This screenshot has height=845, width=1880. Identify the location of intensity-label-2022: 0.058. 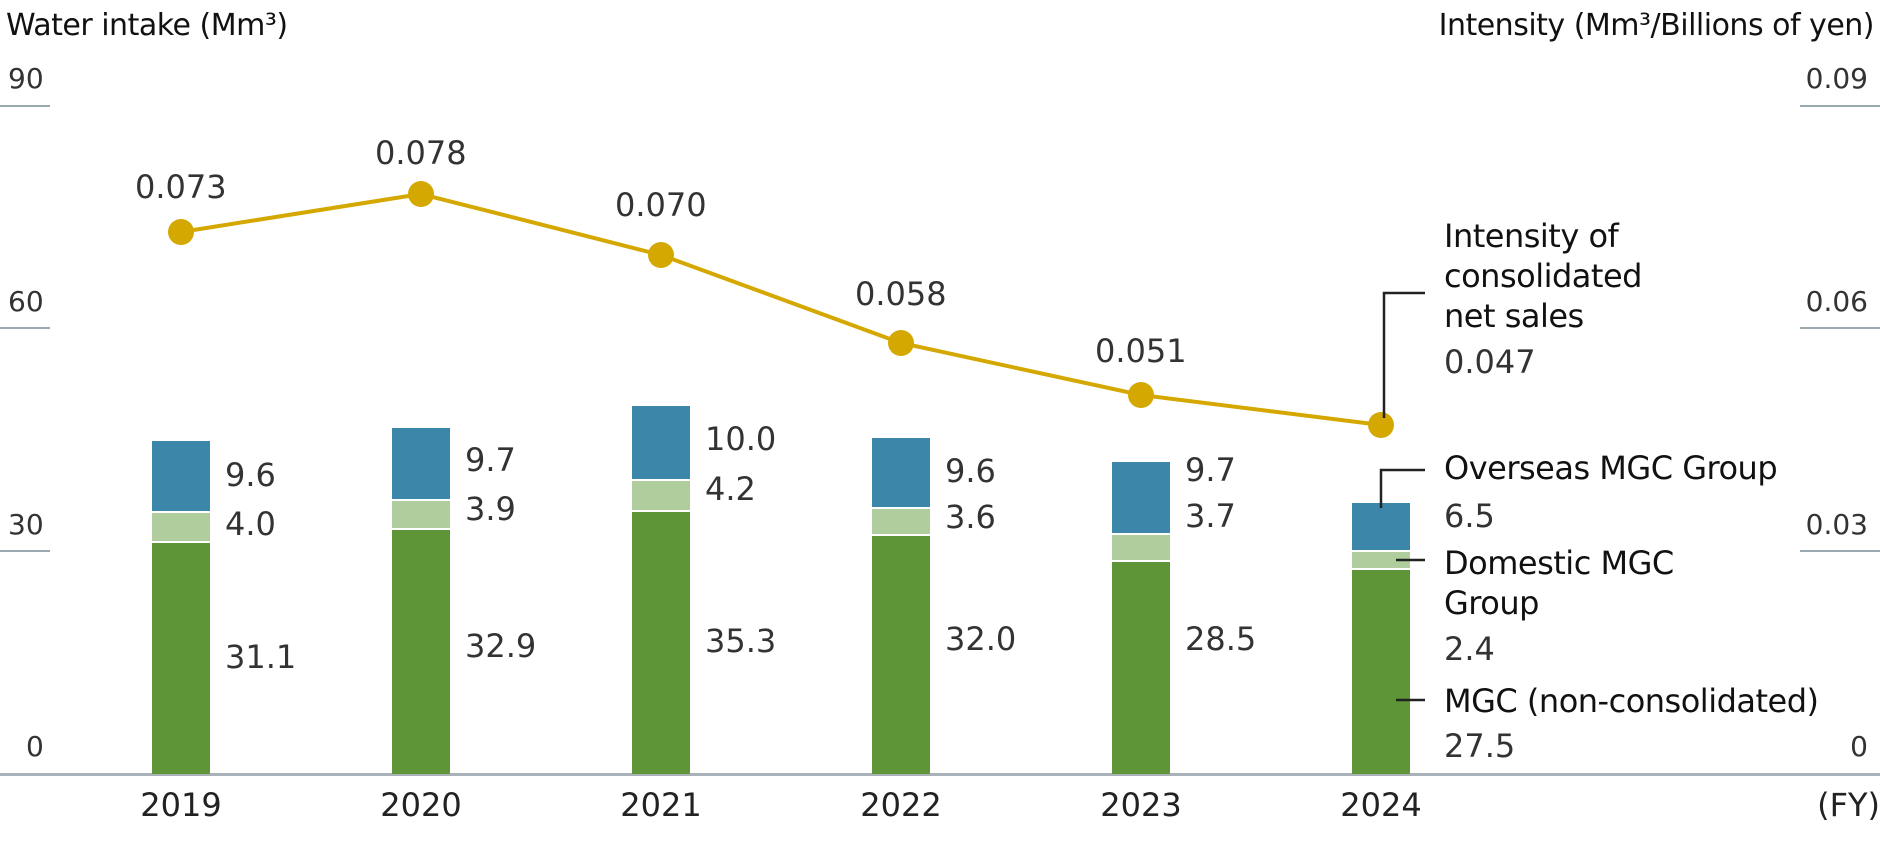
(901, 294).